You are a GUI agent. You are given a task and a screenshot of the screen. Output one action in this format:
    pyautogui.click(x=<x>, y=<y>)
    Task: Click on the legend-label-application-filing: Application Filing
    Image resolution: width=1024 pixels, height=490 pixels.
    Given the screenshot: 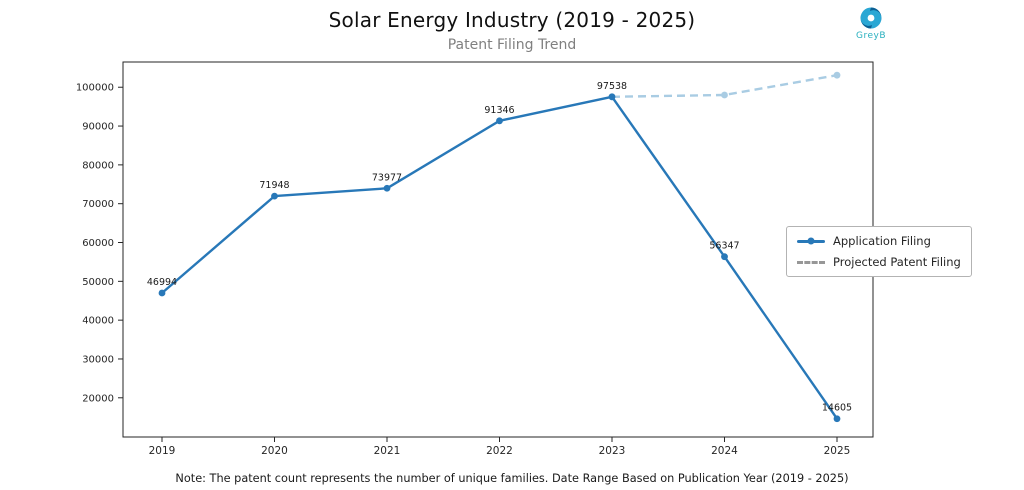 What is the action you would take?
    pyautogui.click(x=882, y=241)
    